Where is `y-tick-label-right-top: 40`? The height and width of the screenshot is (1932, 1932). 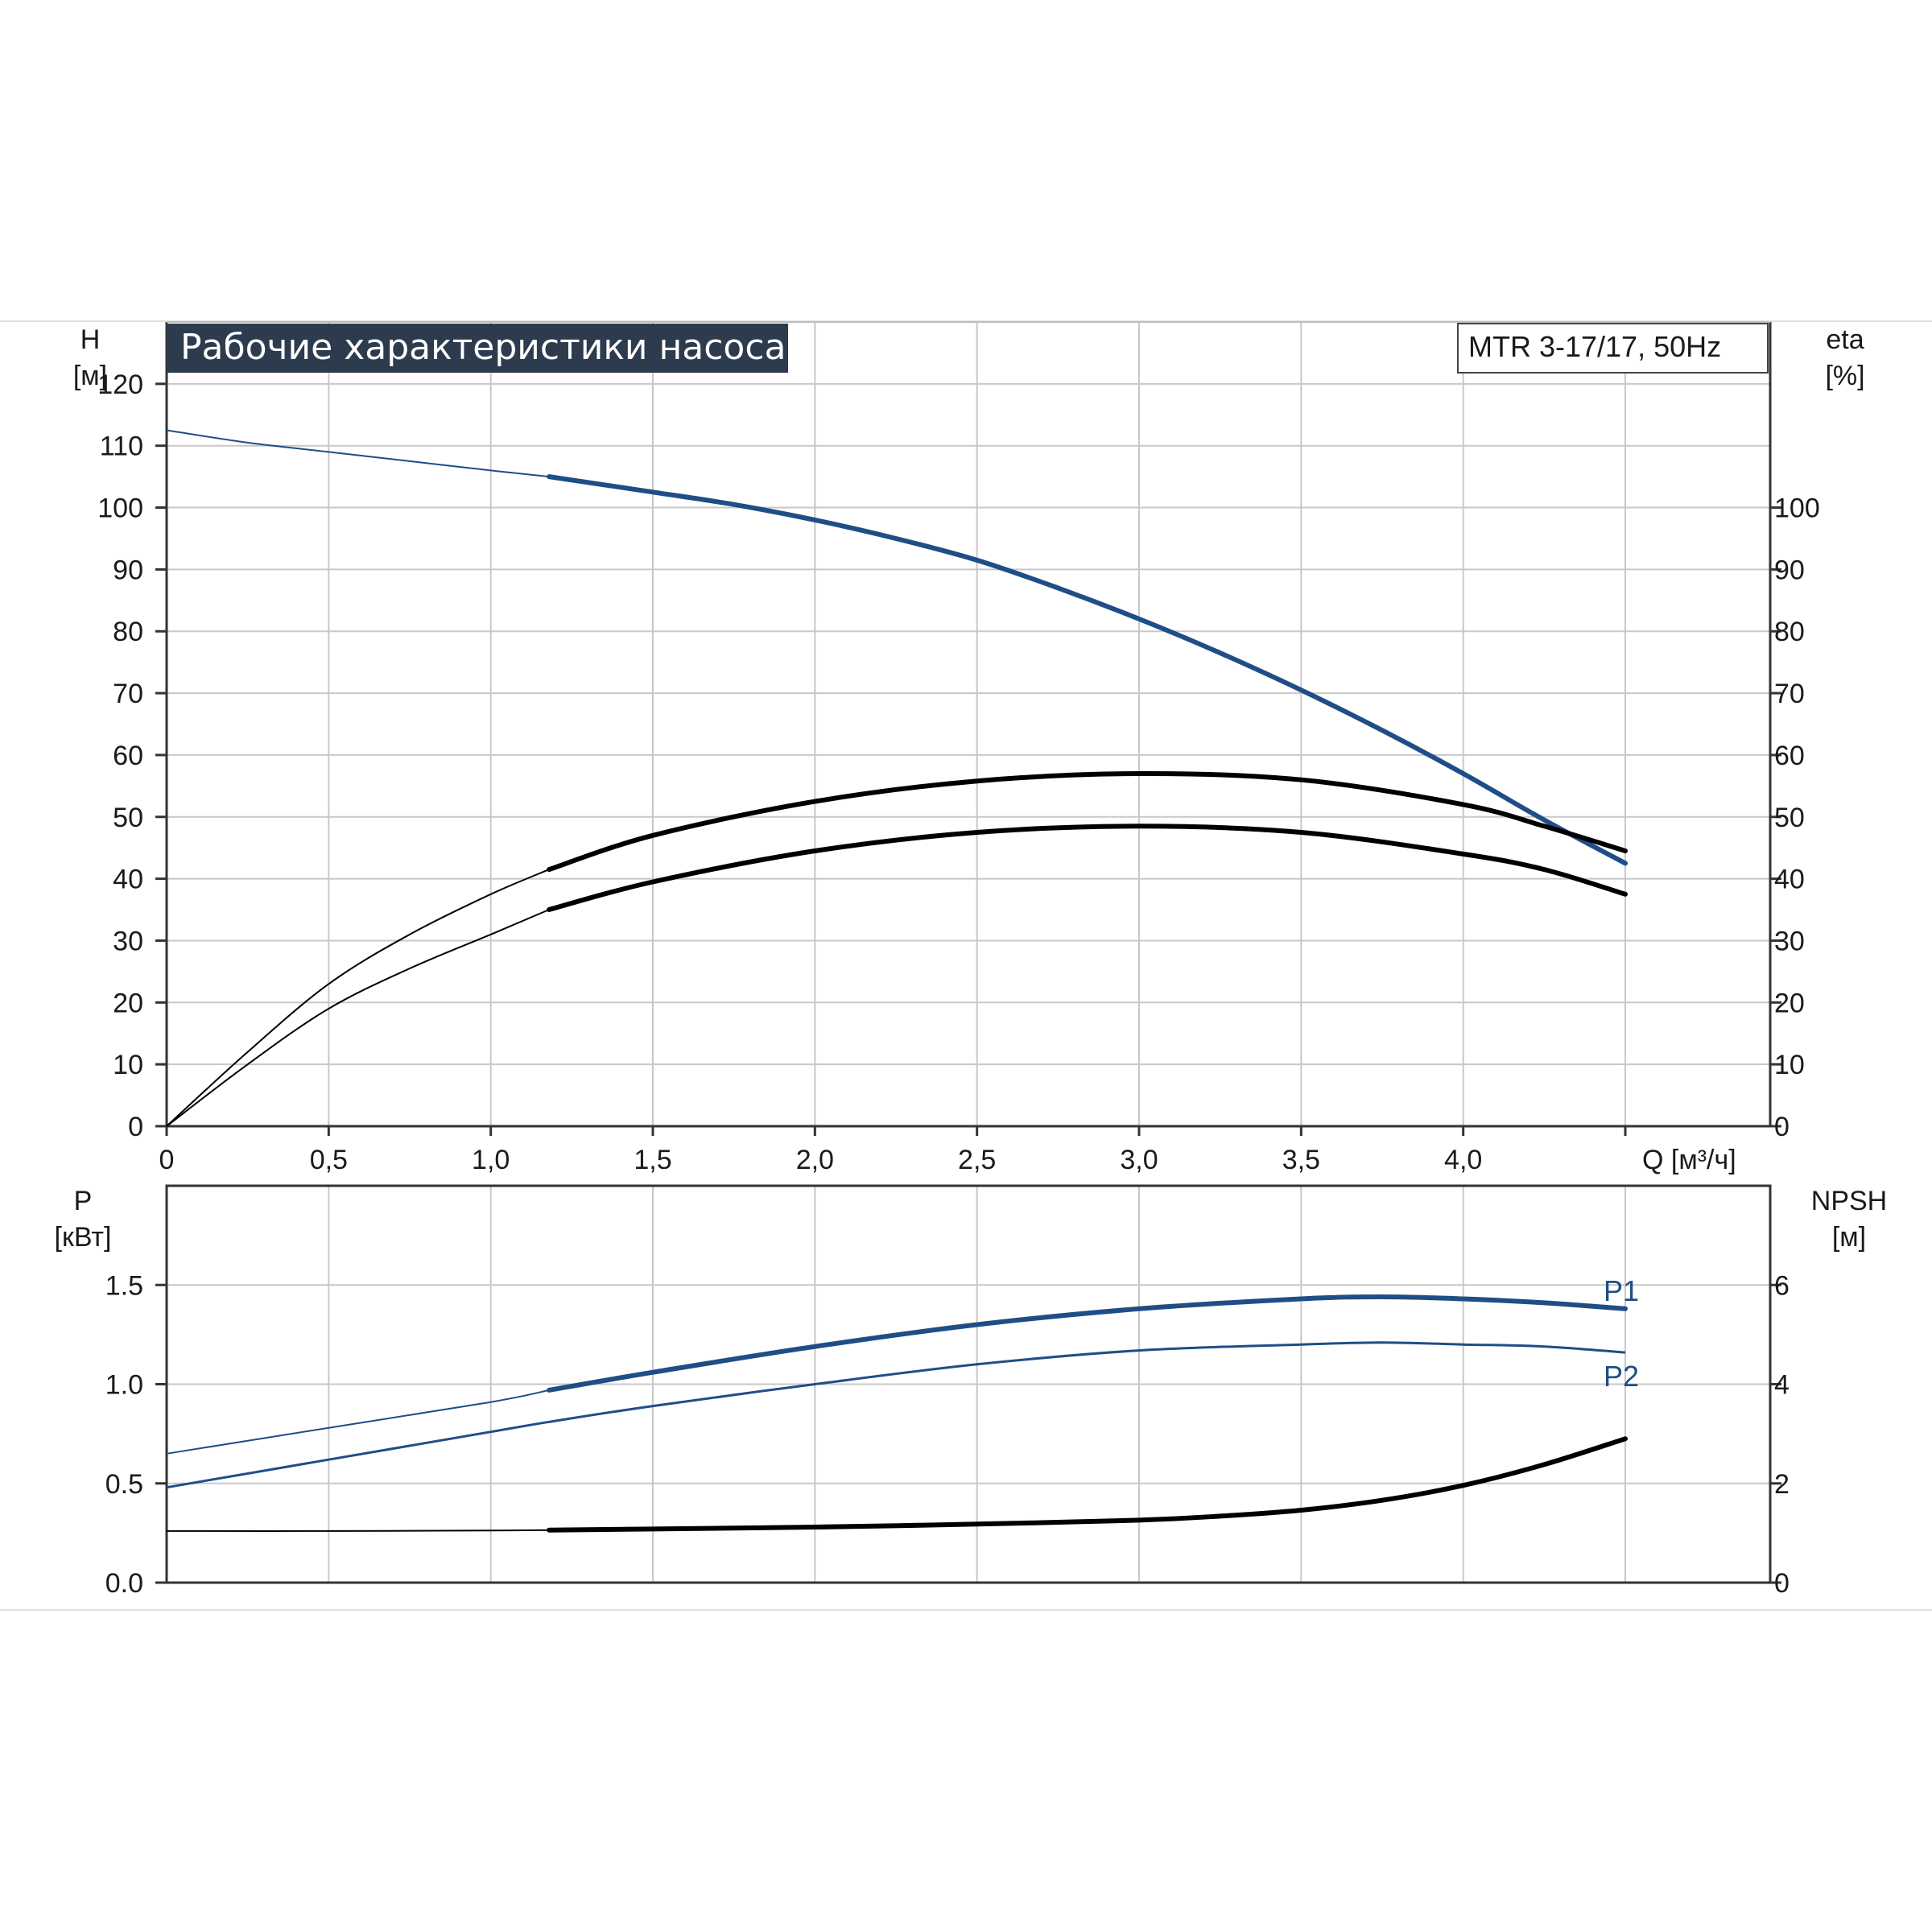 y-tick-label-right-top: 40 is located at coordinates (1789, 880).